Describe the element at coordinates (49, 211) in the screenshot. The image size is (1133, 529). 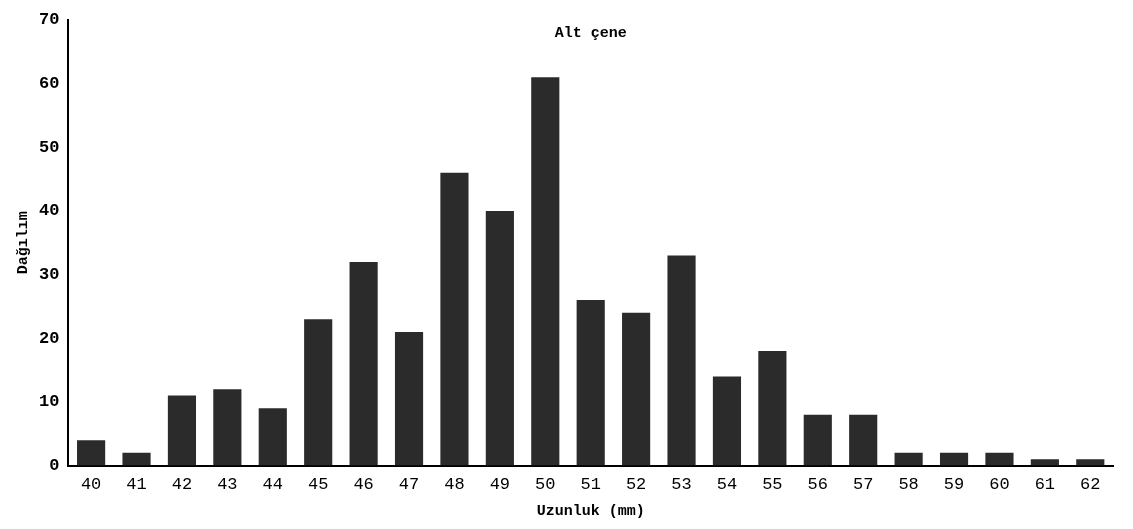
I see `y-tick-label: 40` at that location.